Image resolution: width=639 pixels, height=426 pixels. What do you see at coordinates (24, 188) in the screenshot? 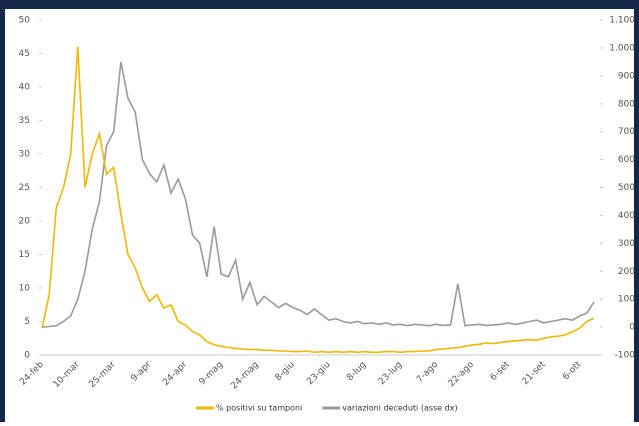
I see `y-tick-label: 25` at bounding box center [24, 188].